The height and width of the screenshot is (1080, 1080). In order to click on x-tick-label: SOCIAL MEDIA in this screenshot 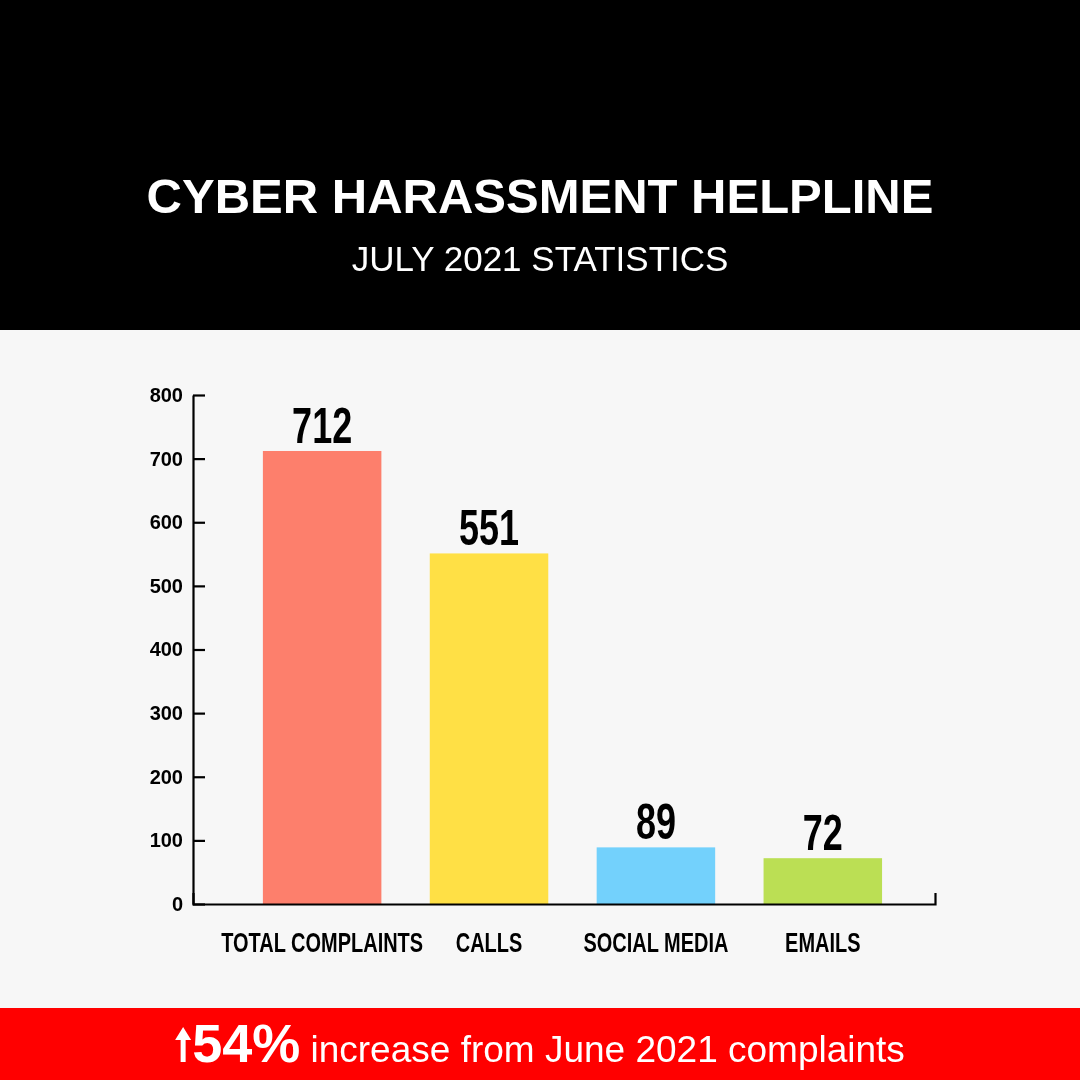, I will do `click(656, 942)`.